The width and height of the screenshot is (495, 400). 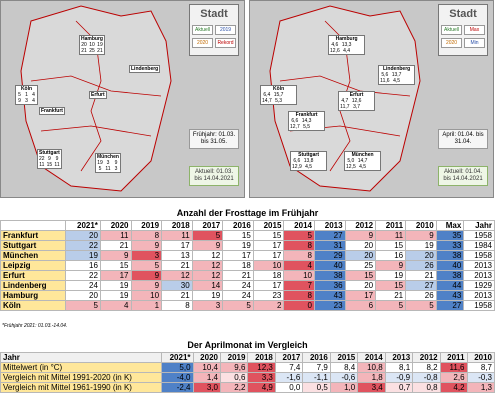 I want to click on table-cell: 11, so click(x=177, y=235).